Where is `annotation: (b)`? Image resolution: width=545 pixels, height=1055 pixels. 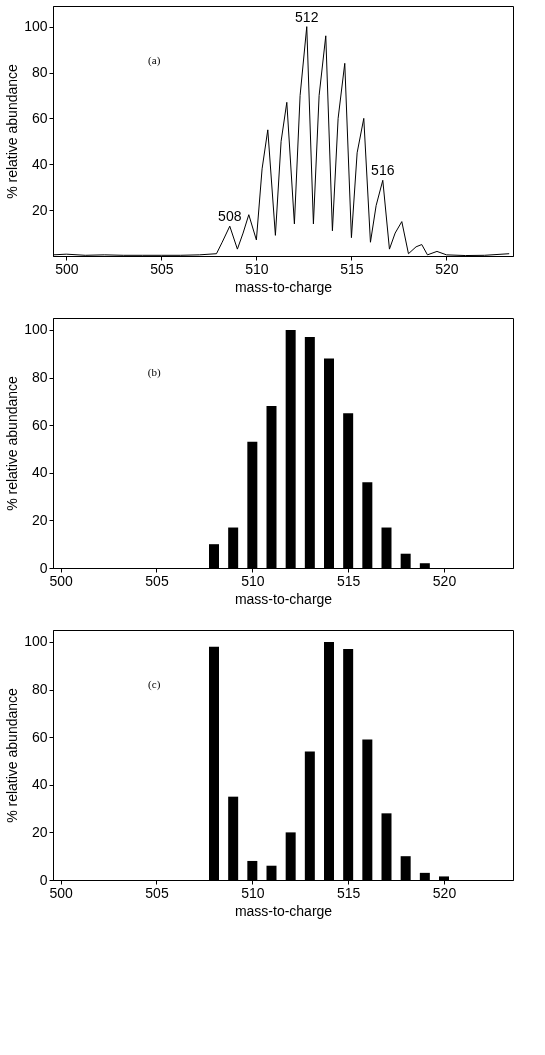 annotation: (b) is located at coordinates (154, 372).